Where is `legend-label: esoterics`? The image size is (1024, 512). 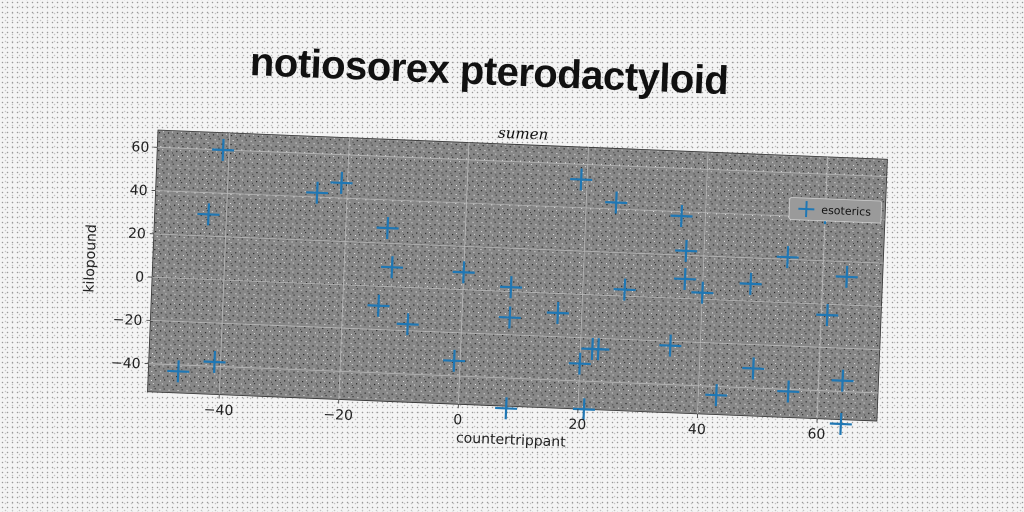 legend-label: esoterics is located at coordinates (846, 211).